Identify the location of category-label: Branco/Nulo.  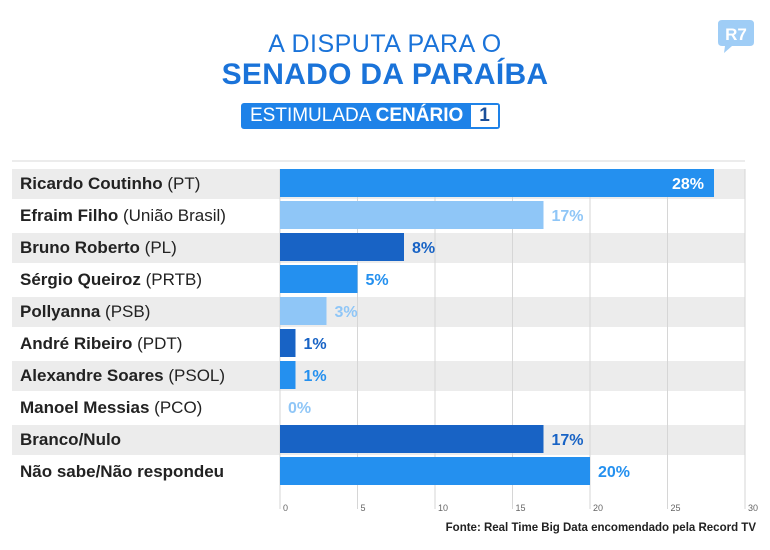
(70, 439).